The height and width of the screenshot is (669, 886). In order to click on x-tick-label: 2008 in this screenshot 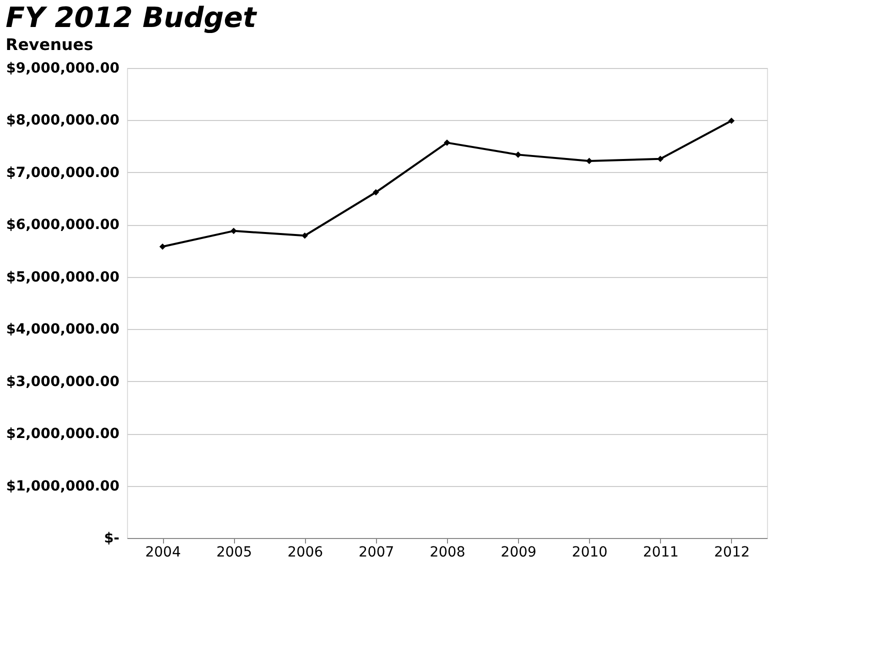, I will do `click(448, 552)`.